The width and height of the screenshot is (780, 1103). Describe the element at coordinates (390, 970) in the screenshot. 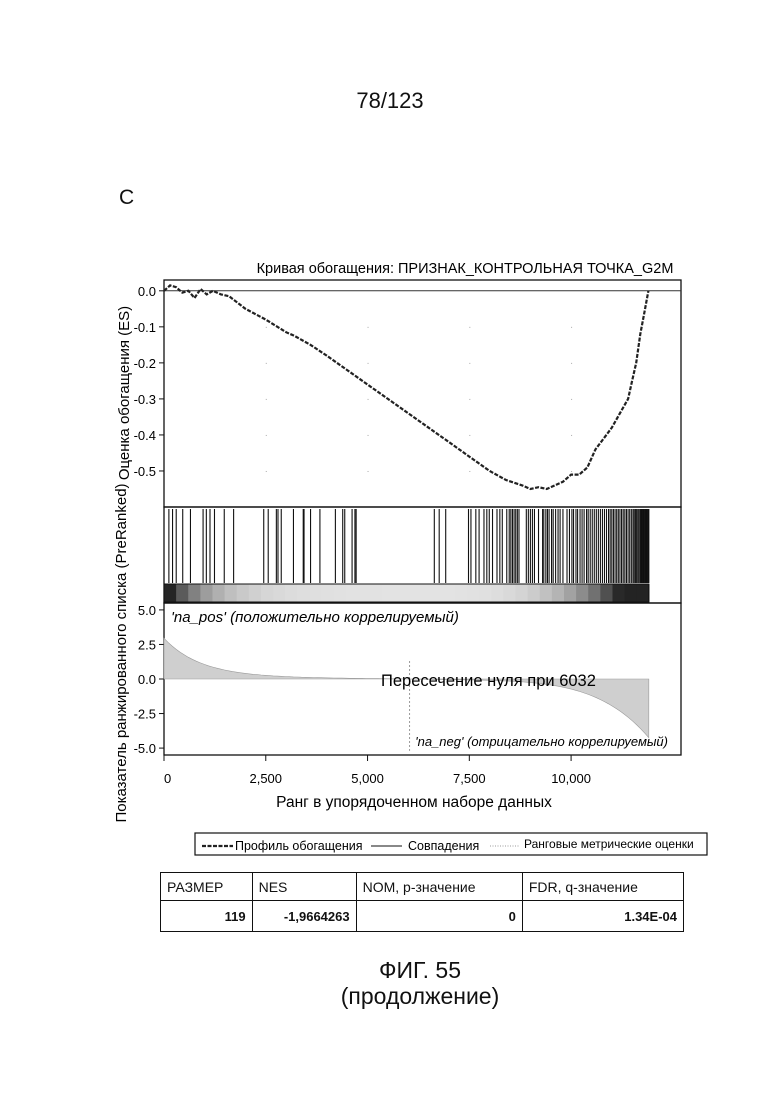

I see `figure-title: ФИГ. 55` at that location.